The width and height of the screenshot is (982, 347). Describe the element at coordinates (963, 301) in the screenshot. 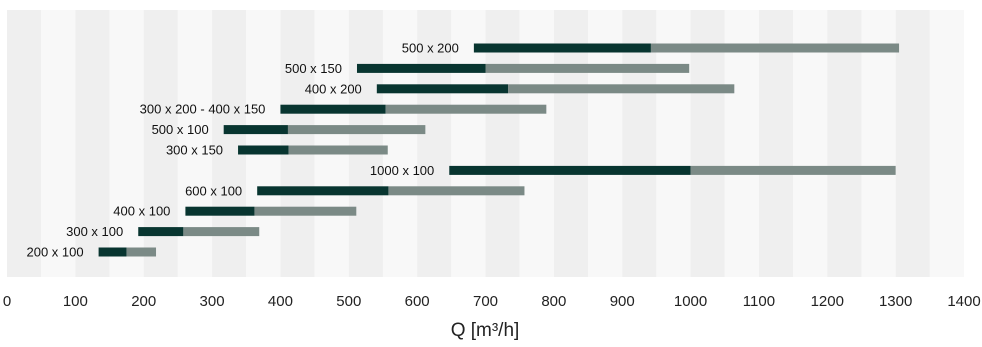

I see `x-tick-label: 1400` at that location.